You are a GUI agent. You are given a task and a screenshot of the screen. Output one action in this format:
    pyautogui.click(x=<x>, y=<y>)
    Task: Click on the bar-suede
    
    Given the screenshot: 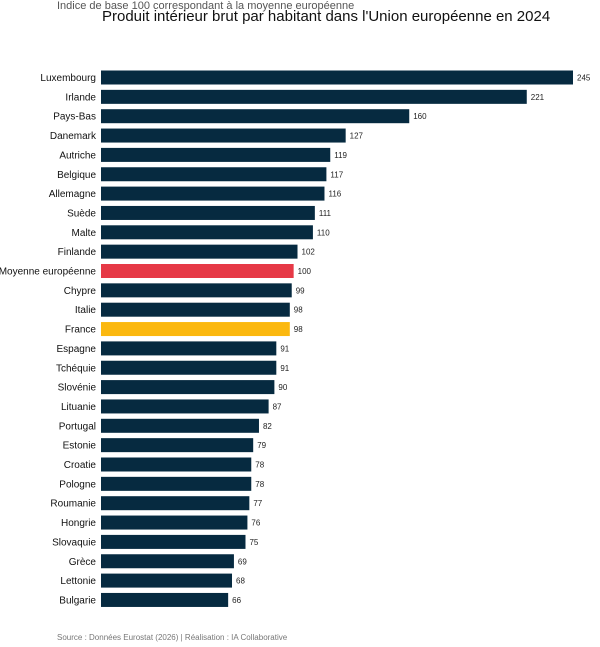 What is the action you would take?
    pyautogui.click(x=208, y=212)
    